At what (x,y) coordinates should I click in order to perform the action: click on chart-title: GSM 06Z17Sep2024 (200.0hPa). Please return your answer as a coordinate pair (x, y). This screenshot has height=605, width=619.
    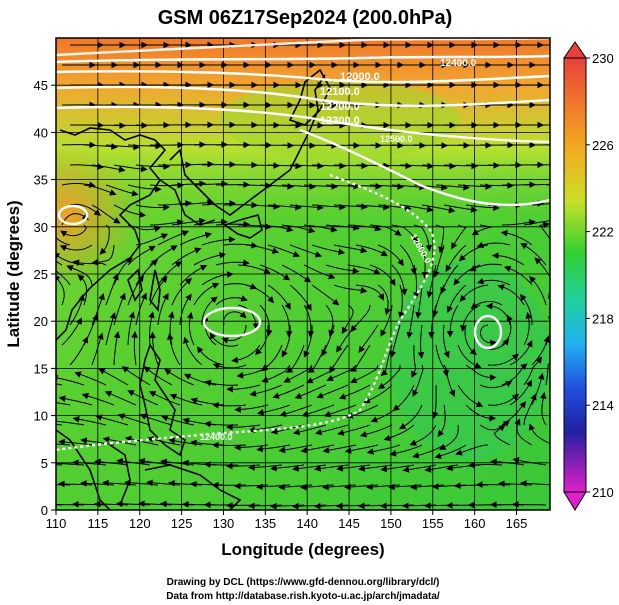
    Looking at the image, I should click on (305, 18).